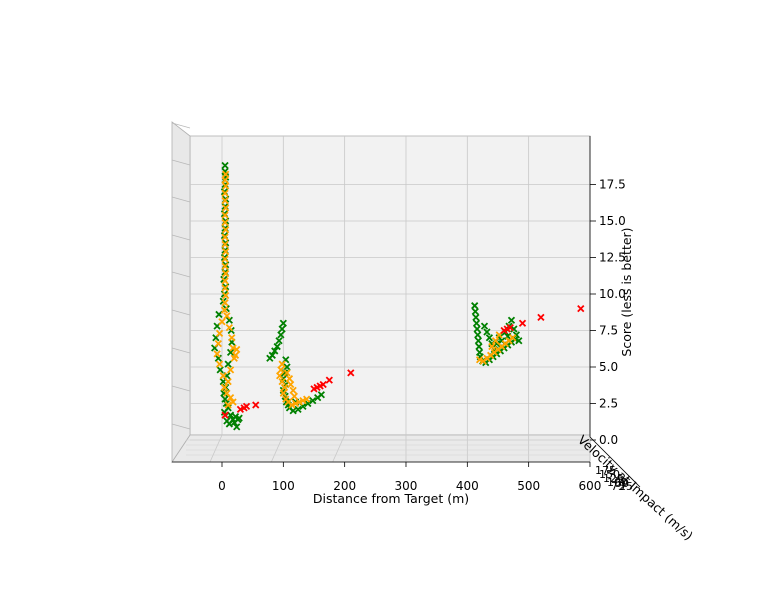 This screenshot has height=599, width=763. Describe the element at coordinates (528, 486) in the screenshot. I see `x-tick-label: 500` at that location.